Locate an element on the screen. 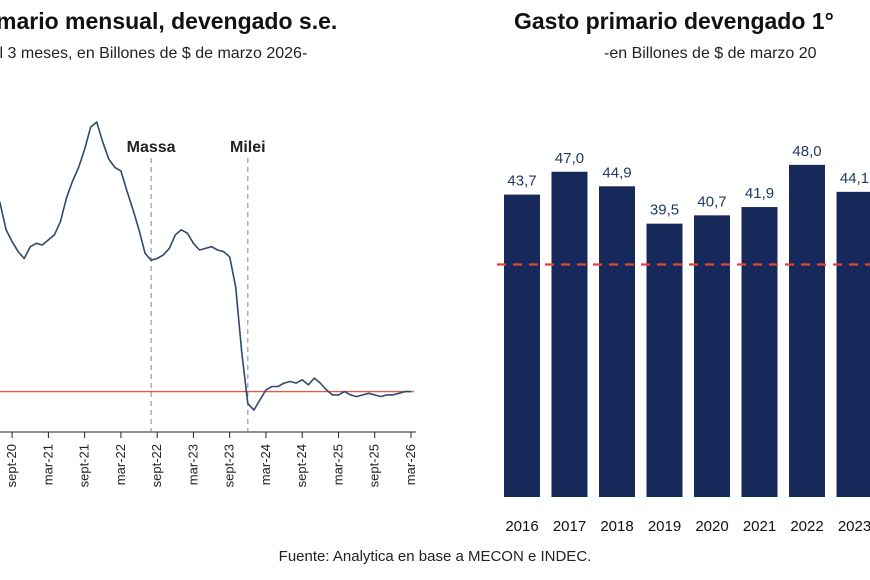 Image resolution: width=870 pixels, height=580 pixels. bar-value-label: 43,7 is located at coordinates (521, 181).